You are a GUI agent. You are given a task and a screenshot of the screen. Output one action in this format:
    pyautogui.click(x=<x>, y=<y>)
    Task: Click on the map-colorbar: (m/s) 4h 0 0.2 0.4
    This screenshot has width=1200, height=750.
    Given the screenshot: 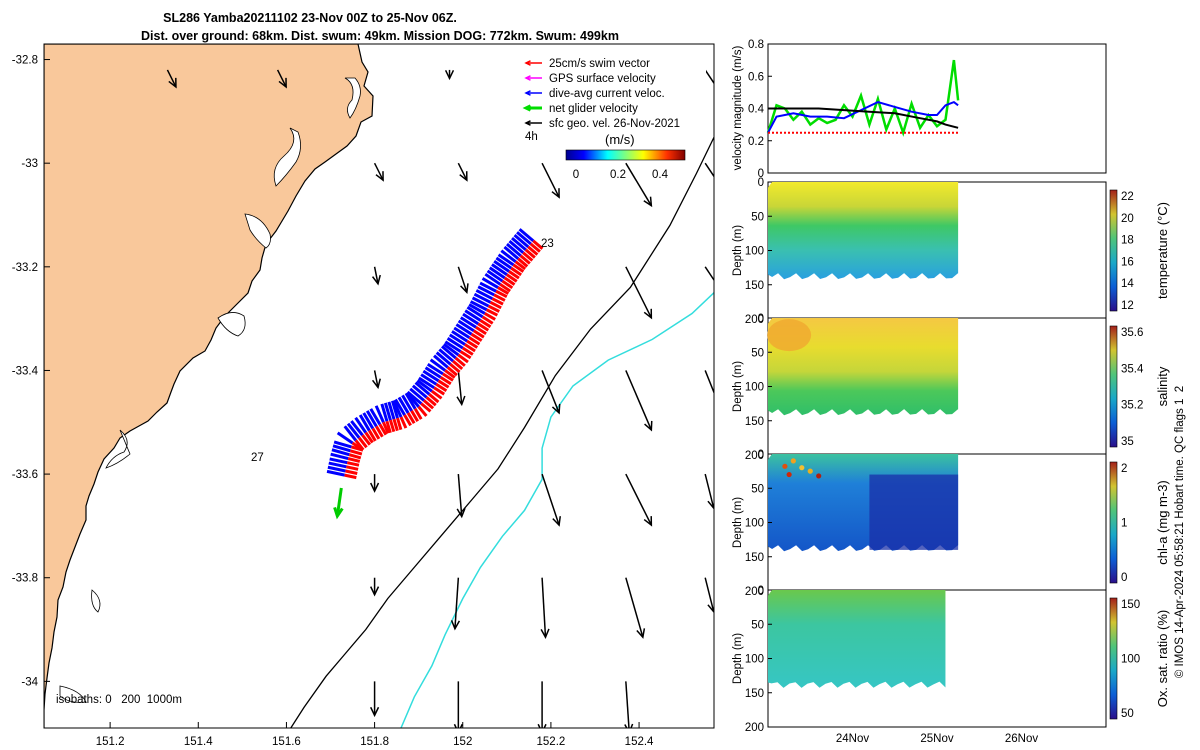 What is the action you would take?
    pyautogui.click(x=605, y=156)
    